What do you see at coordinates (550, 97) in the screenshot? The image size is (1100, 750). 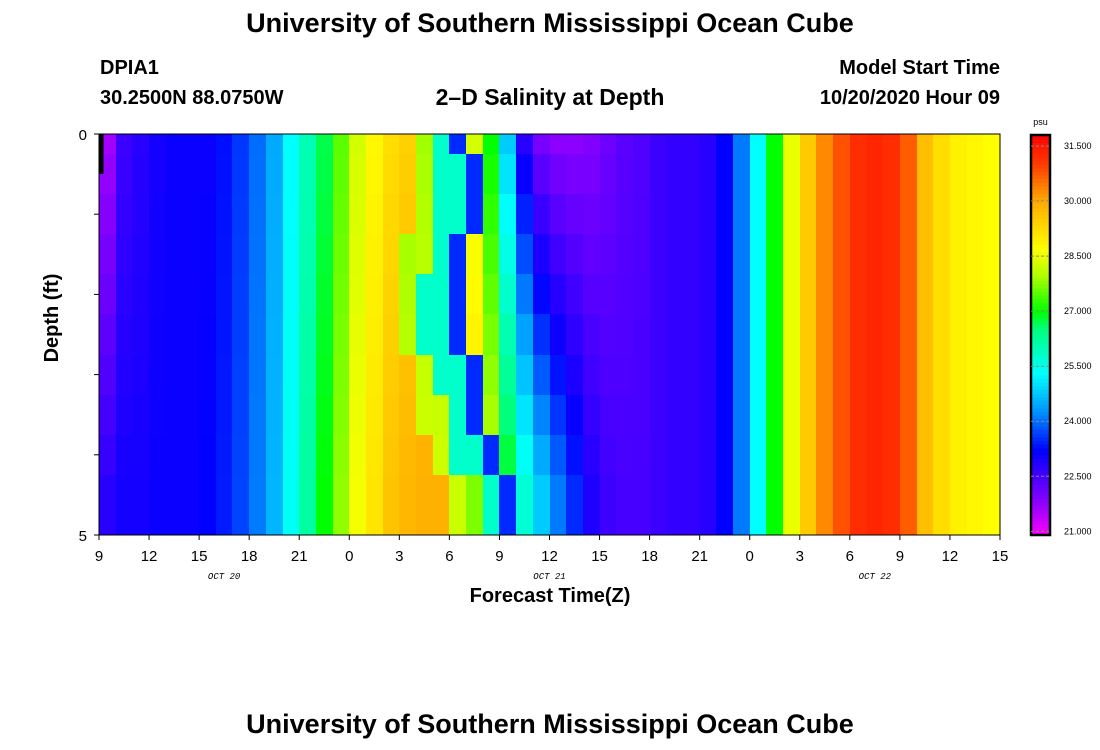 I see `plot-title: 2–D Salinity at Depth` at bounding box center [550, 97].